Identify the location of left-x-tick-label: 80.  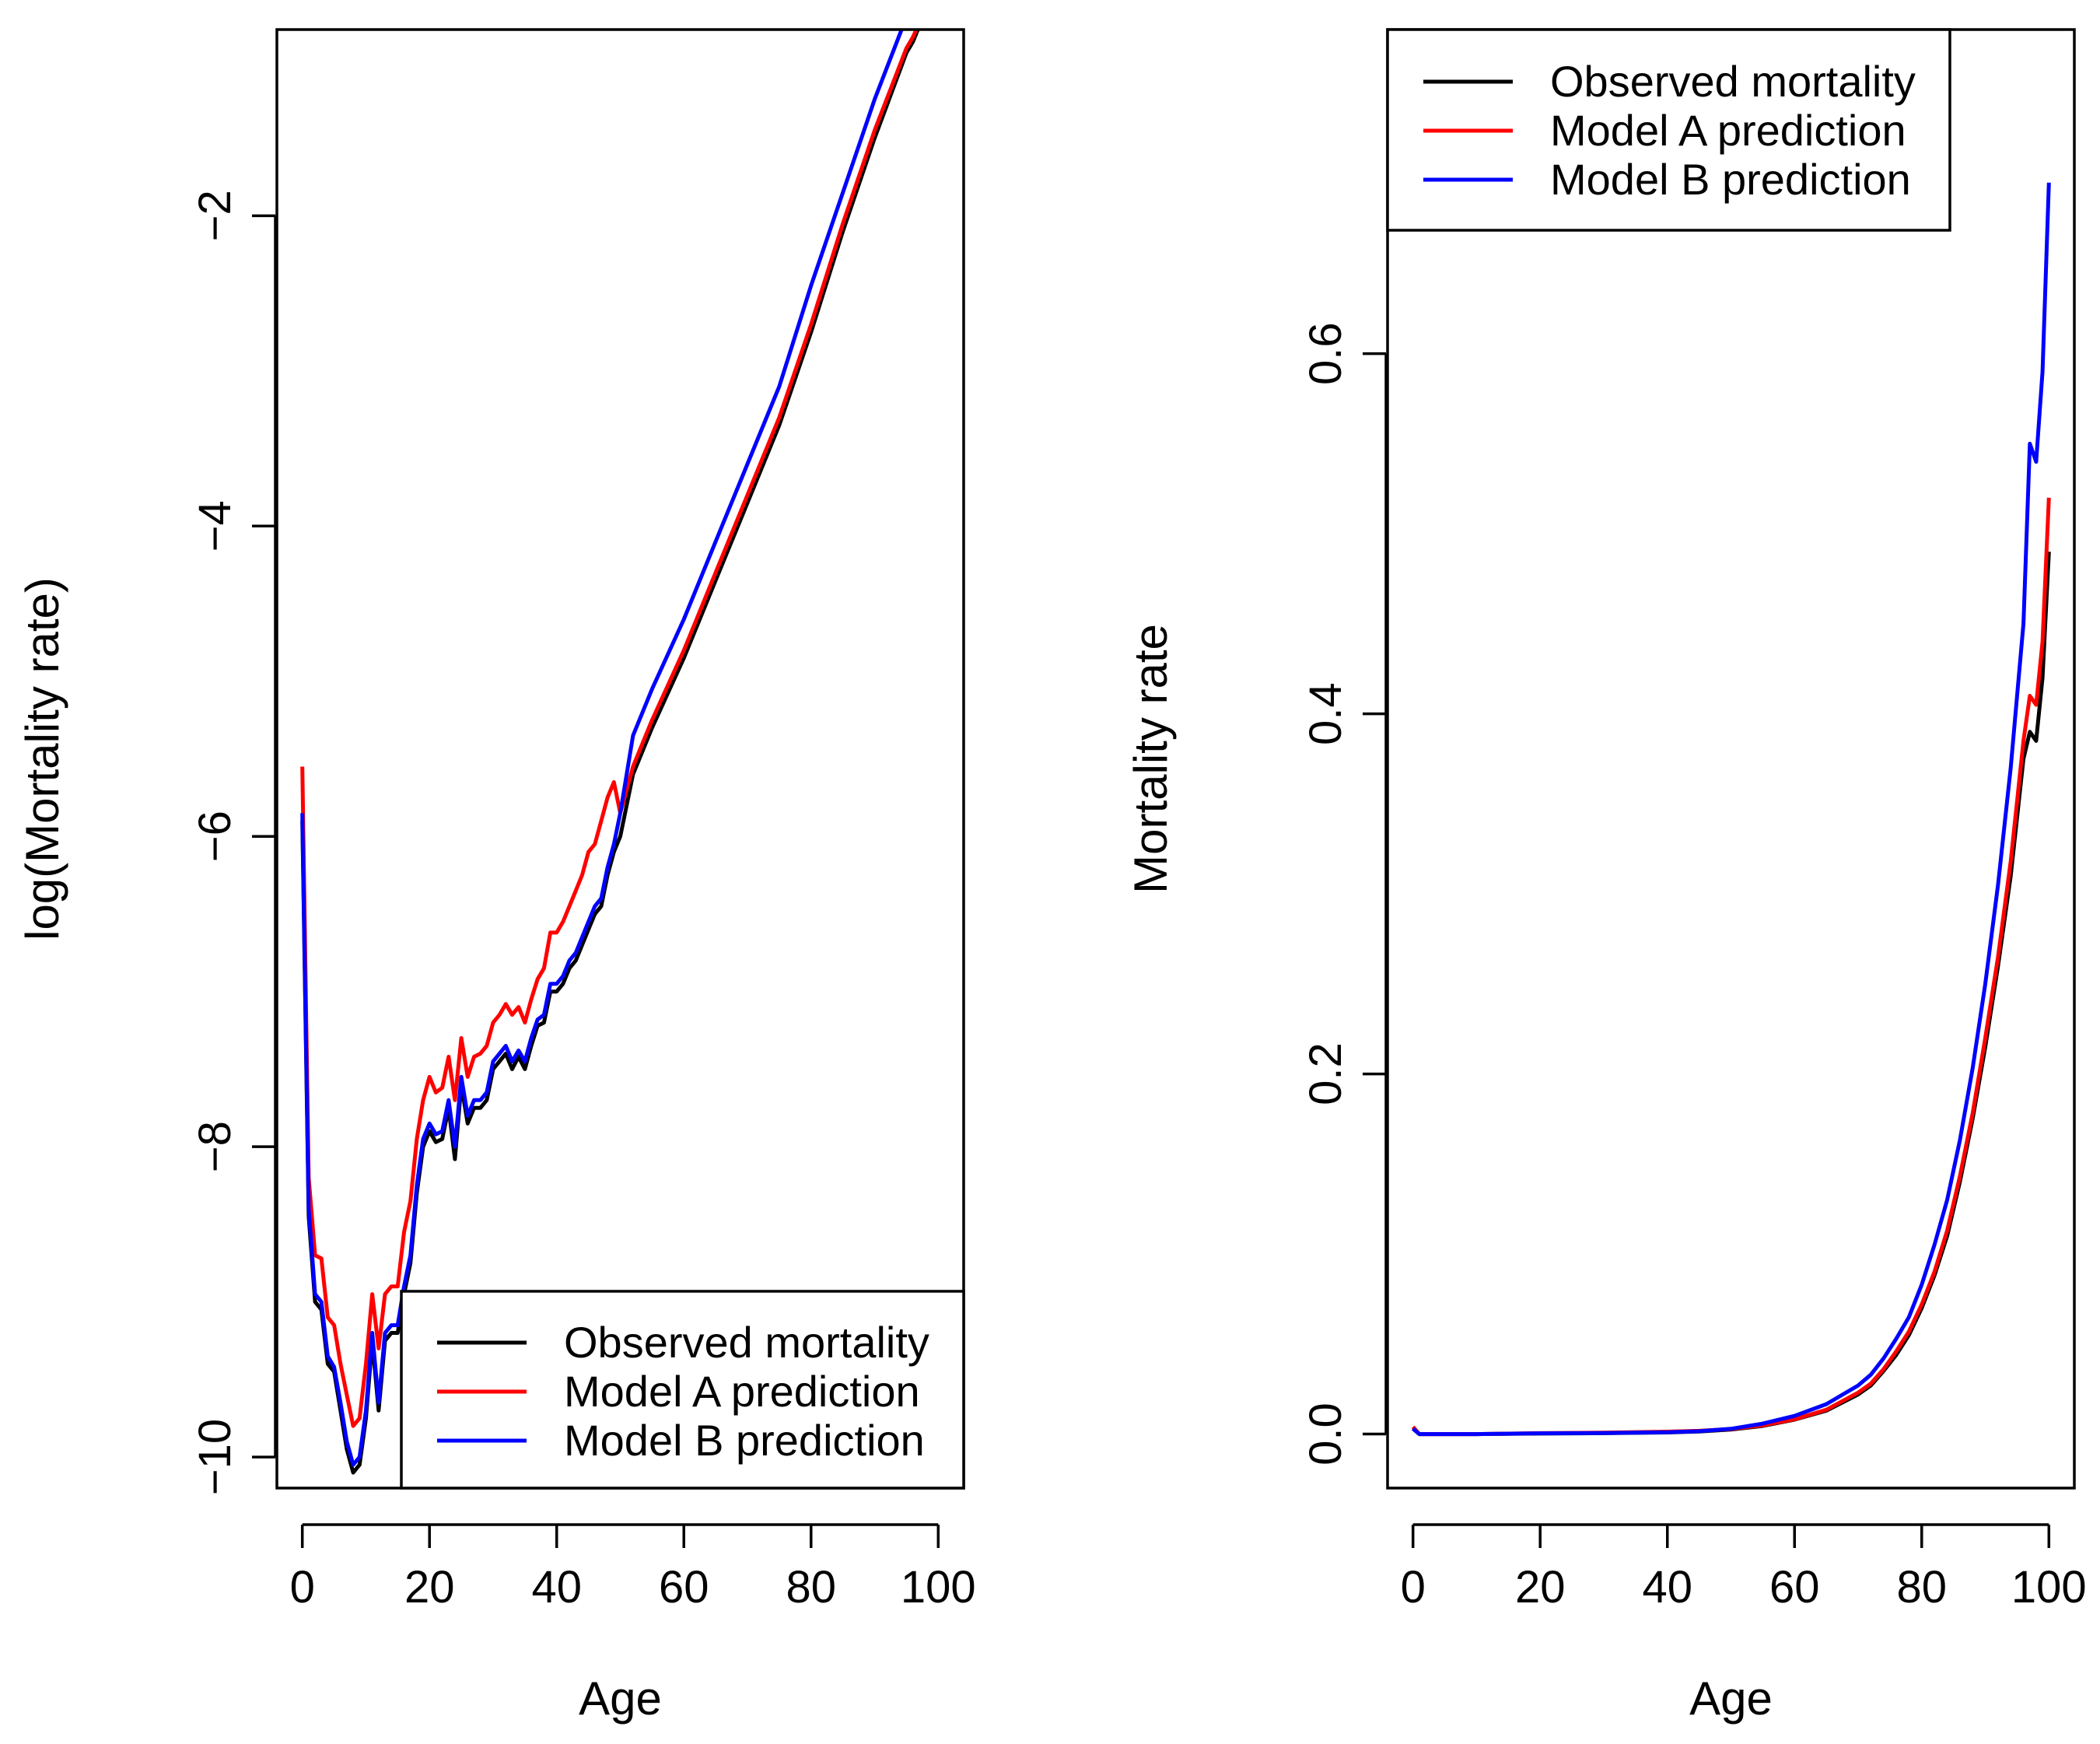
(811, 1587).